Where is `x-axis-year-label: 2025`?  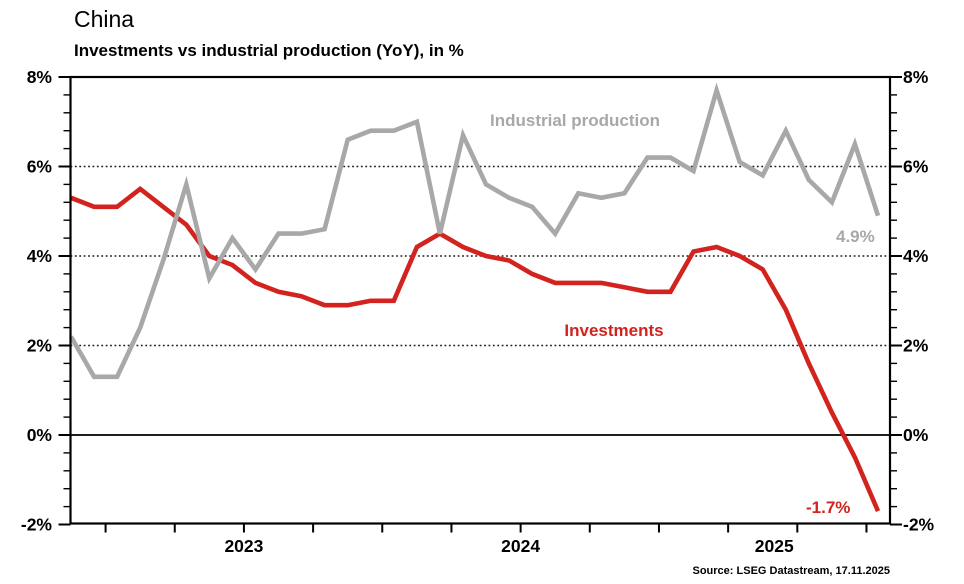 x-axis-year-label: 2025 is located at coordinates (774, 546).